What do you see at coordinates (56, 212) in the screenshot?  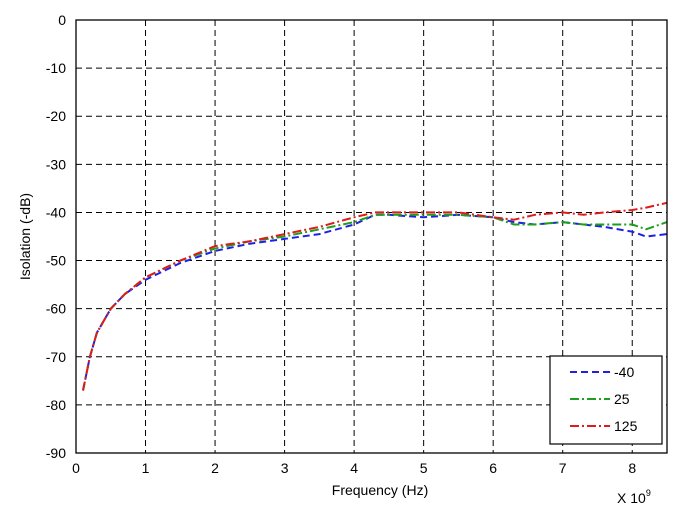 I see `y-tick-label: -40` at bounding box center [56, 212].